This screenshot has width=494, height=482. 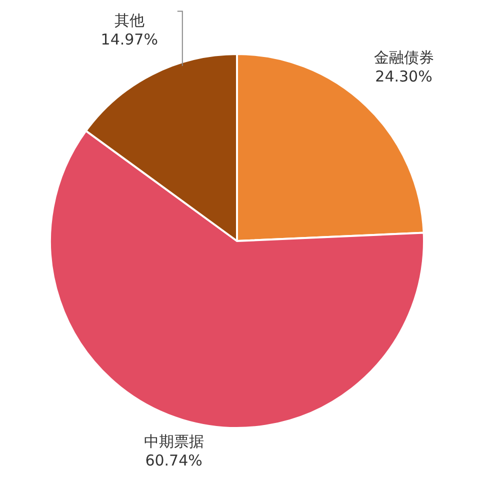 I want to click on slice-label: 金融债券, so click(x=404, y=57).